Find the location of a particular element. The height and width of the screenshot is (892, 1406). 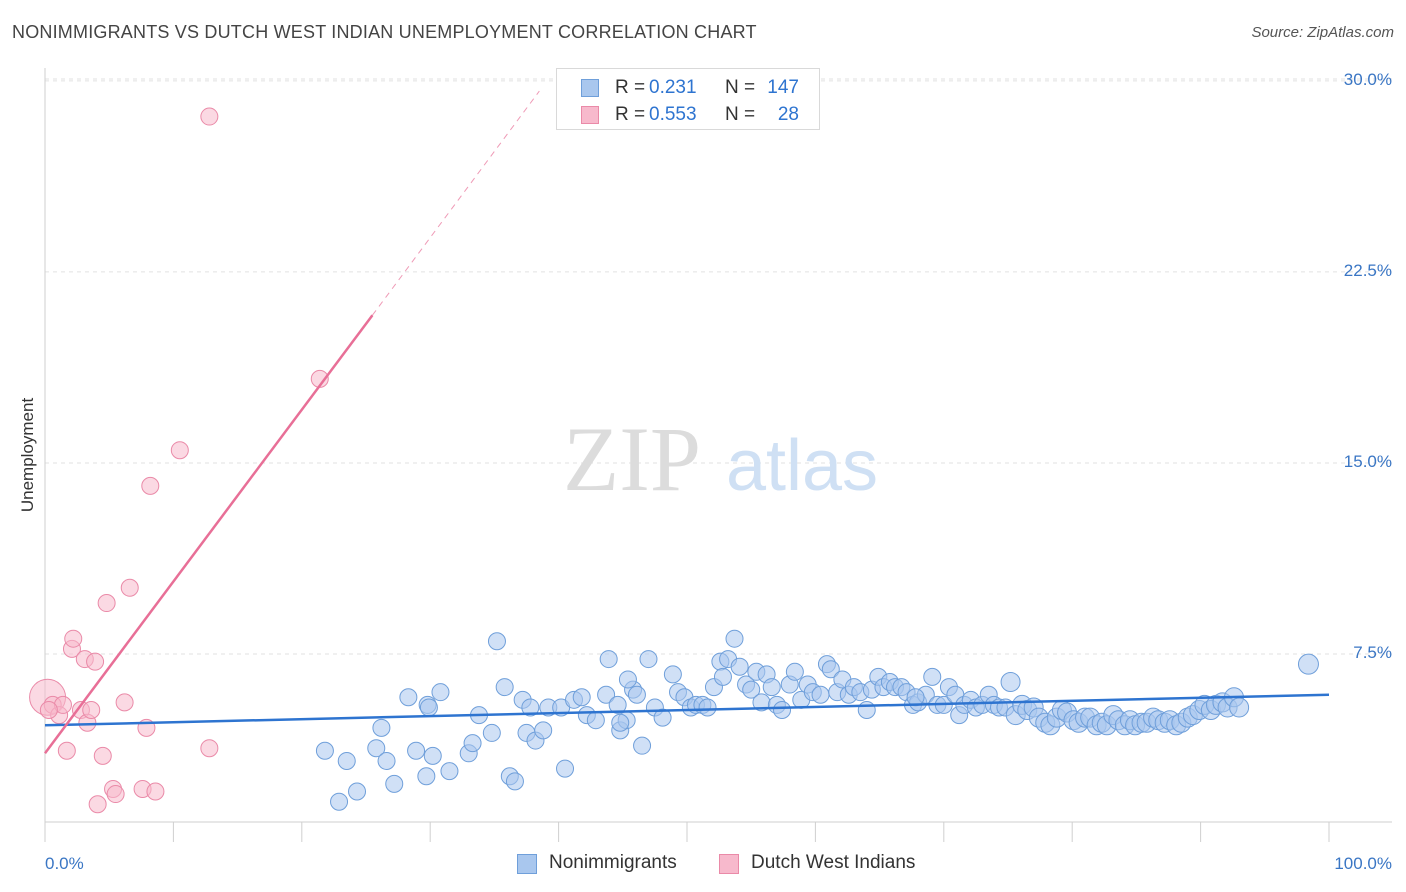

watermark: ZIP atlas is located at coordinates (720, 459).